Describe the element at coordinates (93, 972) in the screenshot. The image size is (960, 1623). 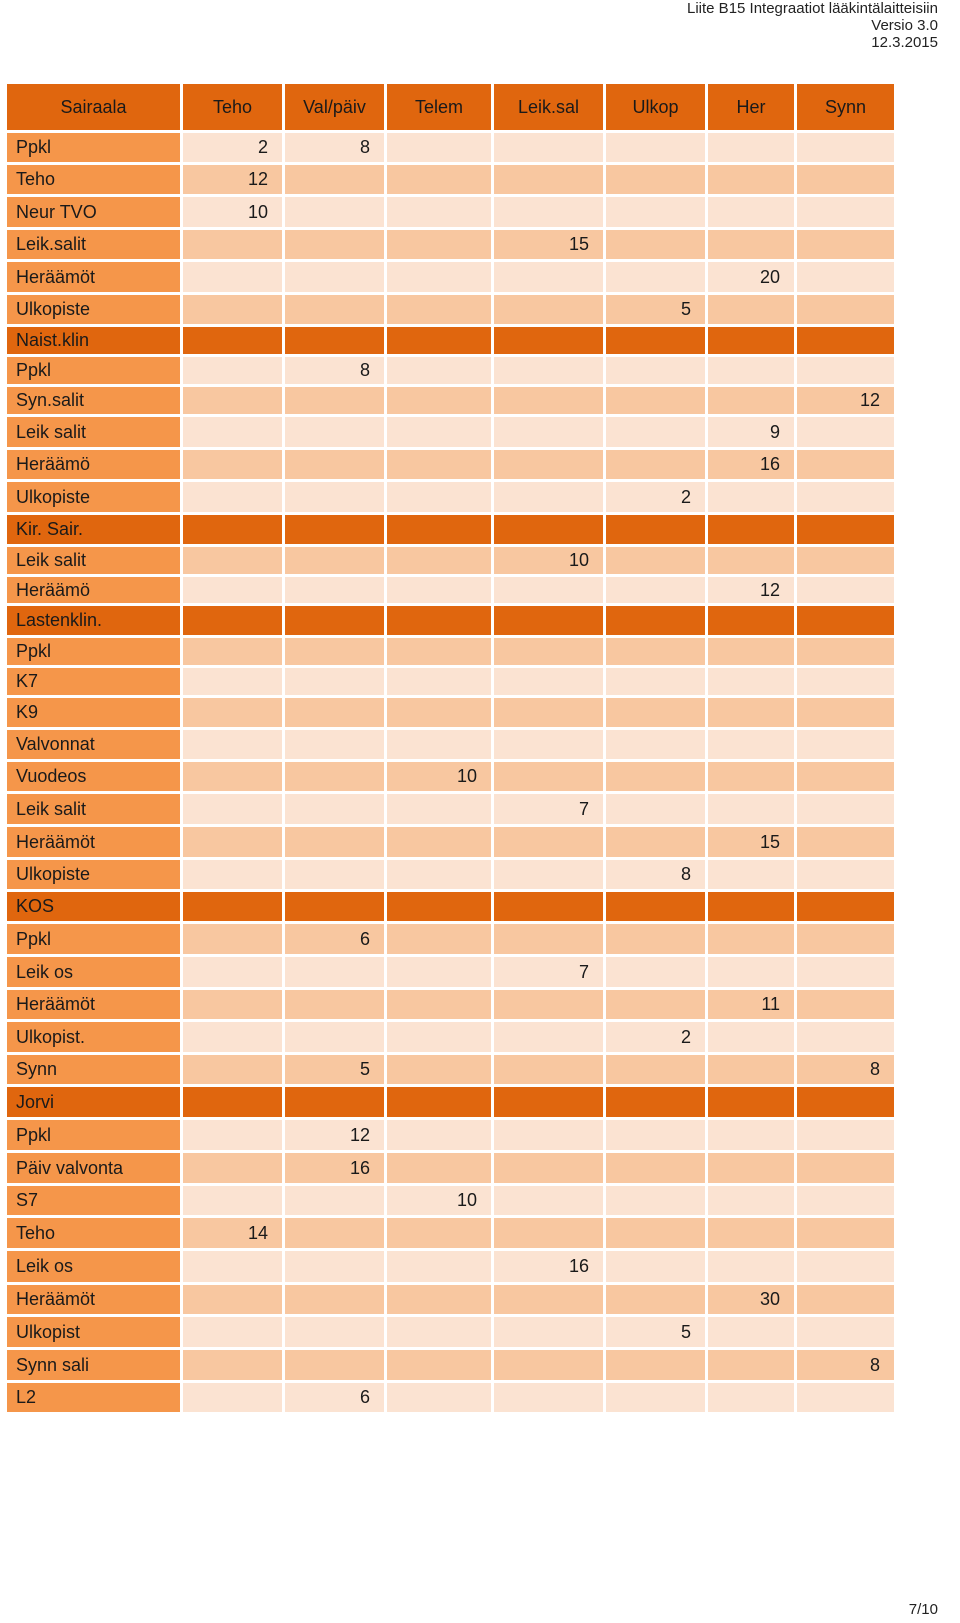
I see `row-label: Leik os` at that location.